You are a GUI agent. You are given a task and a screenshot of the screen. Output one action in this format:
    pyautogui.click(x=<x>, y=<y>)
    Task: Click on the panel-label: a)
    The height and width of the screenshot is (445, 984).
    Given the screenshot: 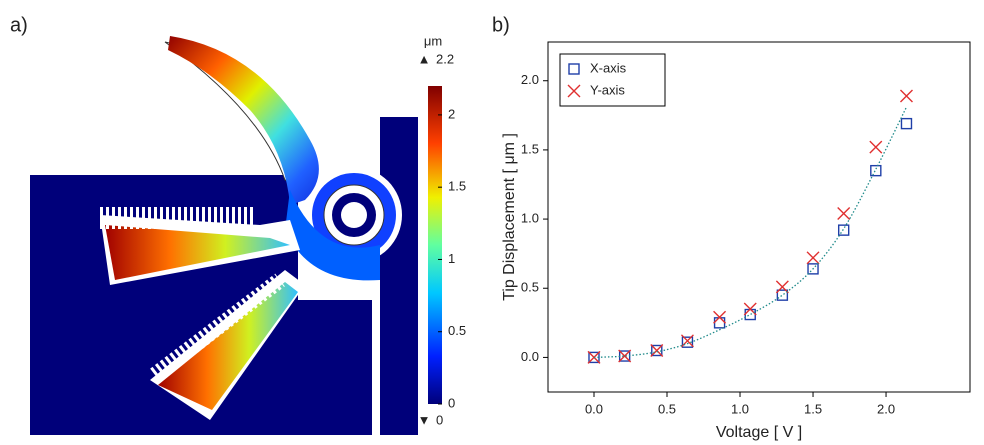 What is the action you would take?
    pyautogui.click(x=19, y=25)
    